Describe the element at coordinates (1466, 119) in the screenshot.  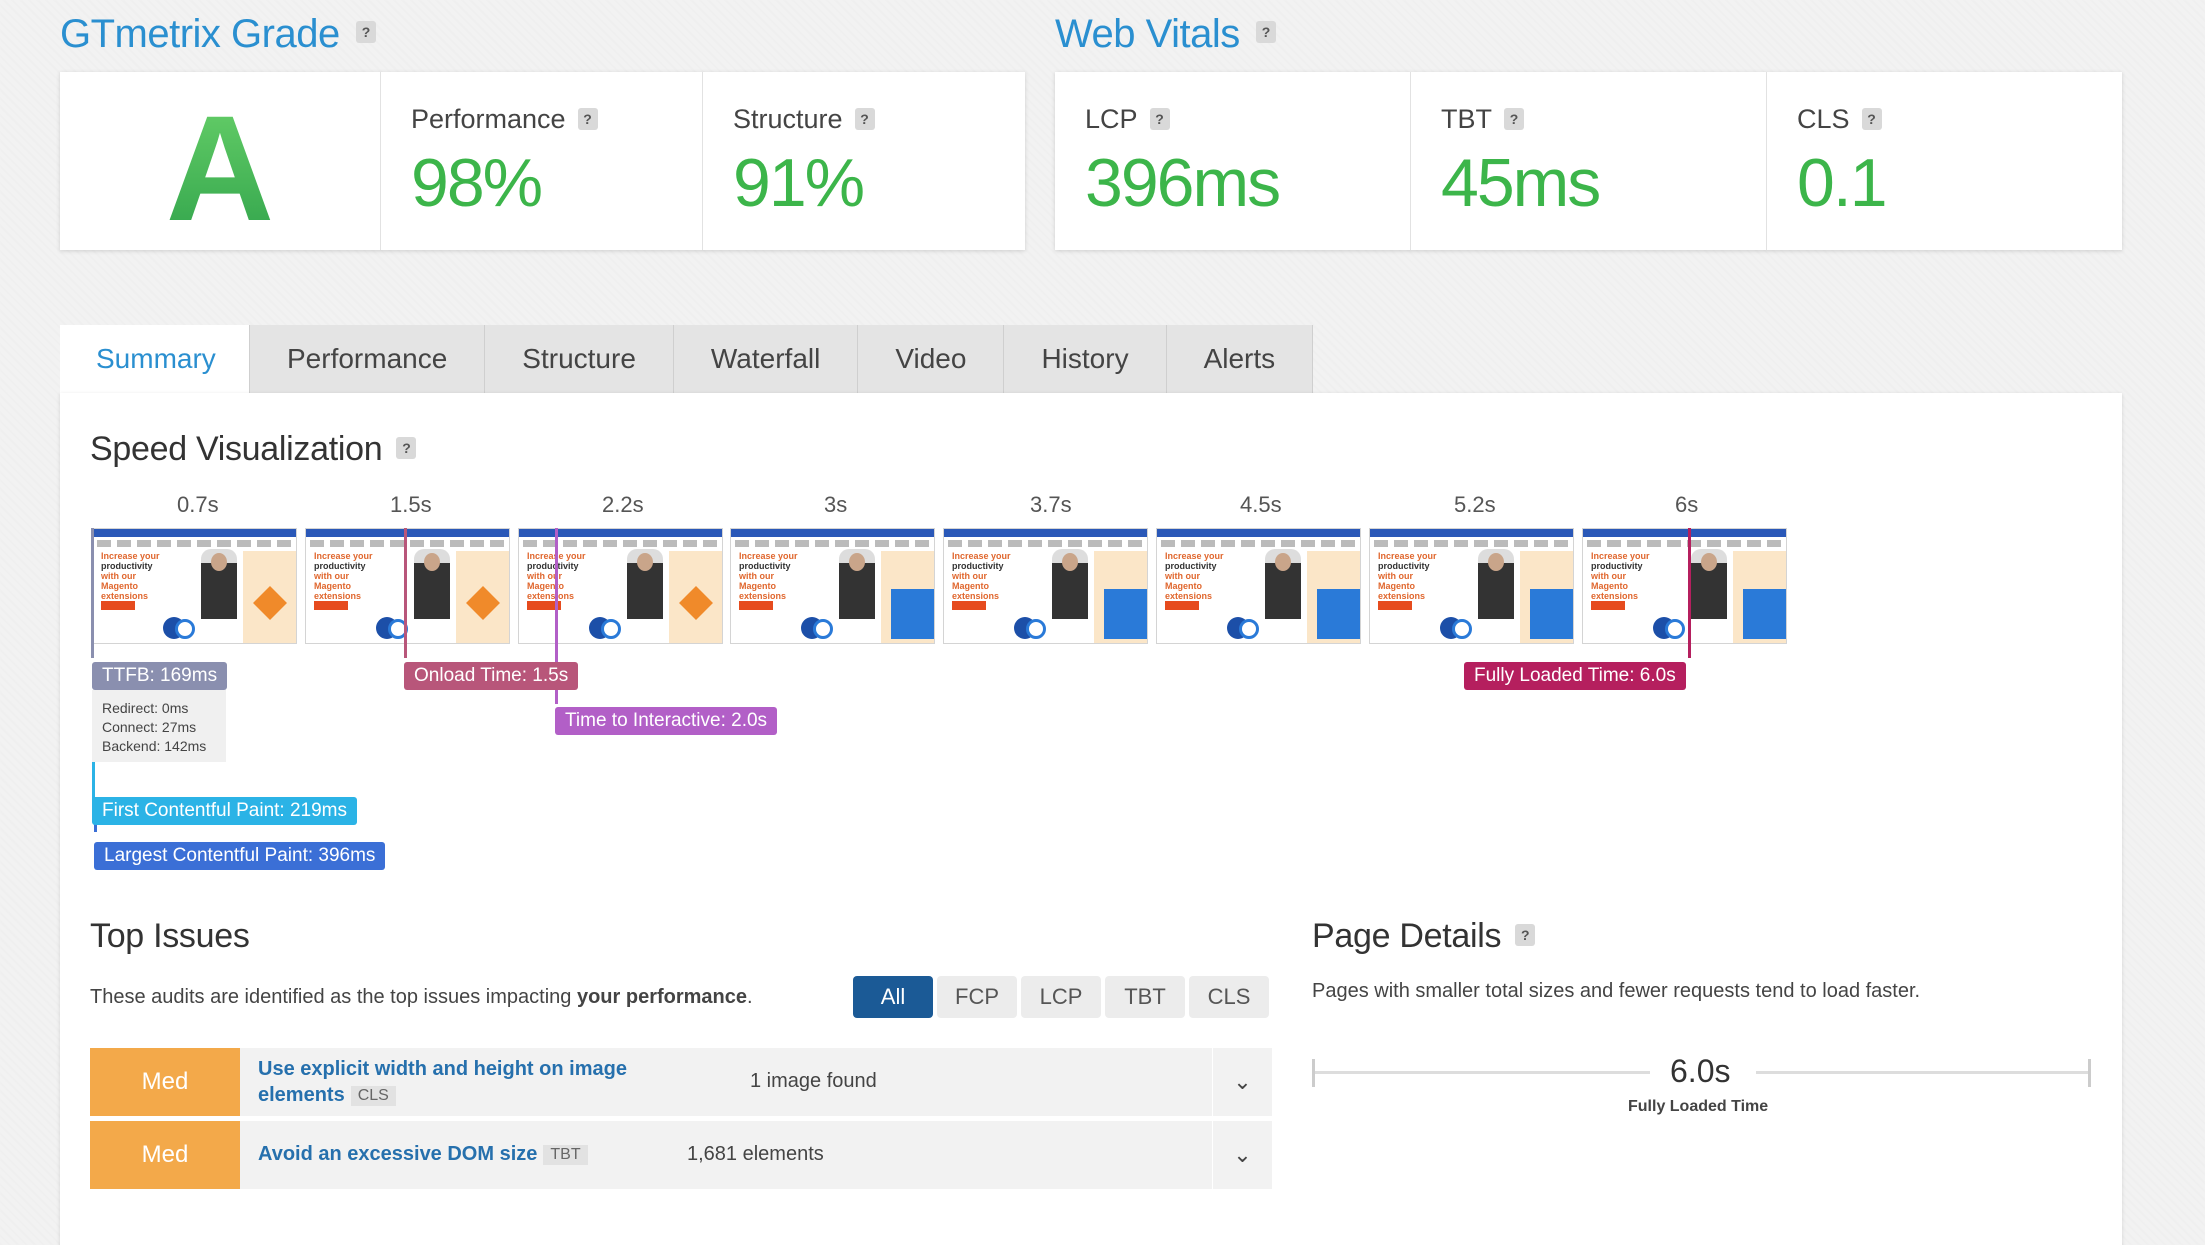
I see `tbt-label-text: TBT` at that location.